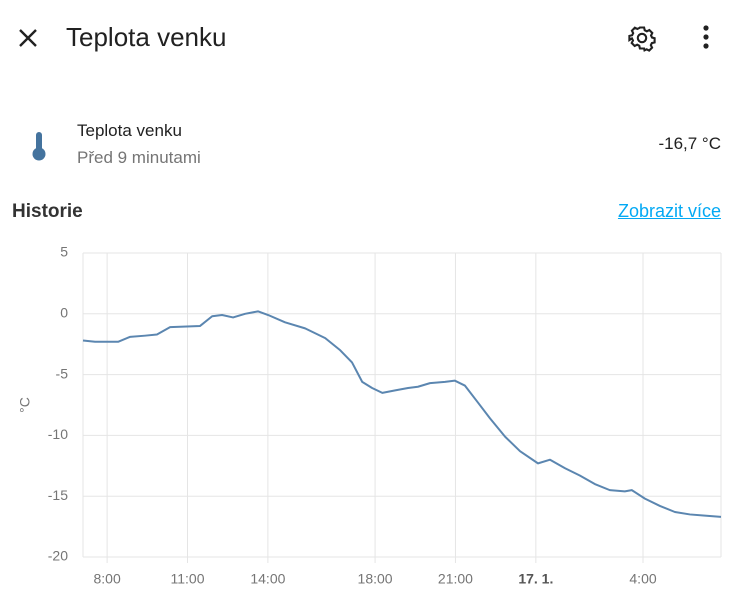 The width and height of the screenshot is (739, 615). Describe the element at coordinates (58, 495) in the screenshot. I see `y-tick-label: -15` at that location.